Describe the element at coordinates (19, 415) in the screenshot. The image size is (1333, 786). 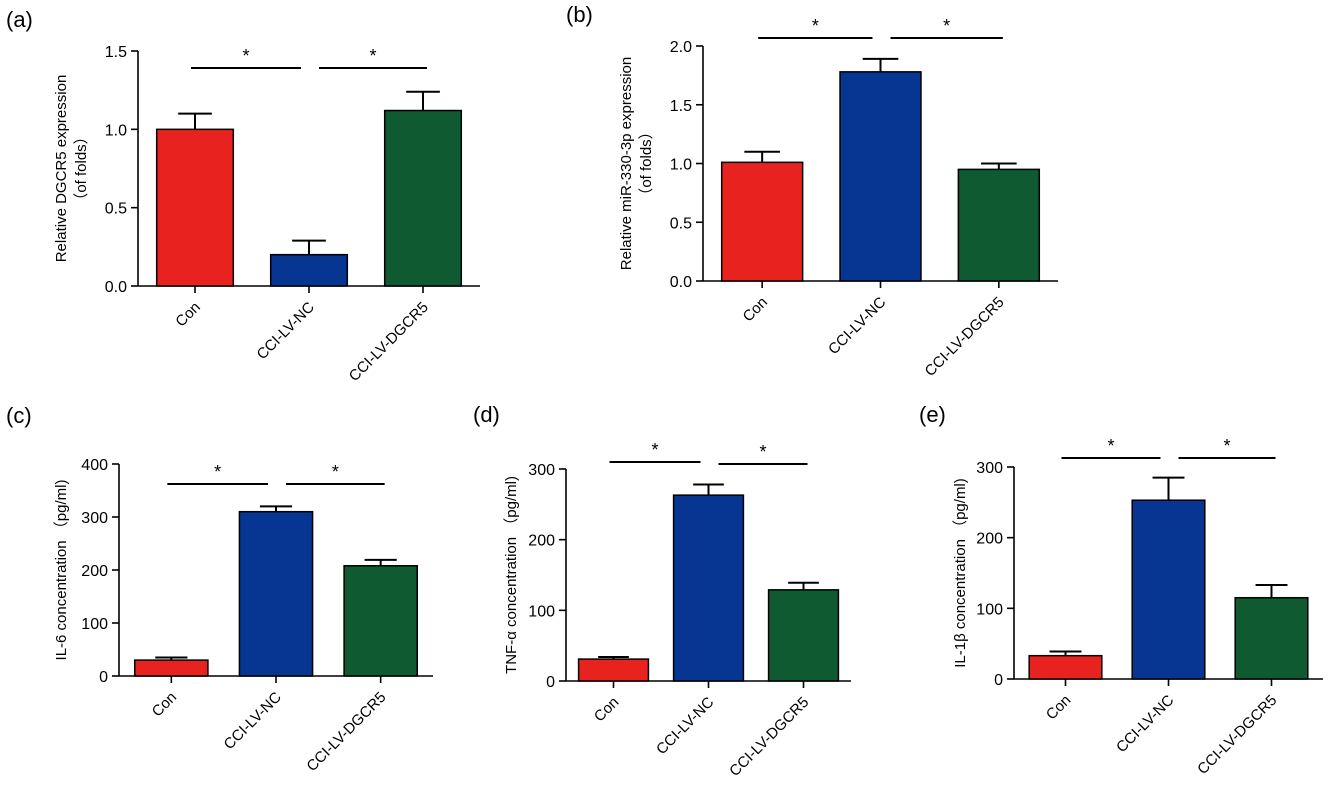
I see `panel-letter: (c)` at that location.